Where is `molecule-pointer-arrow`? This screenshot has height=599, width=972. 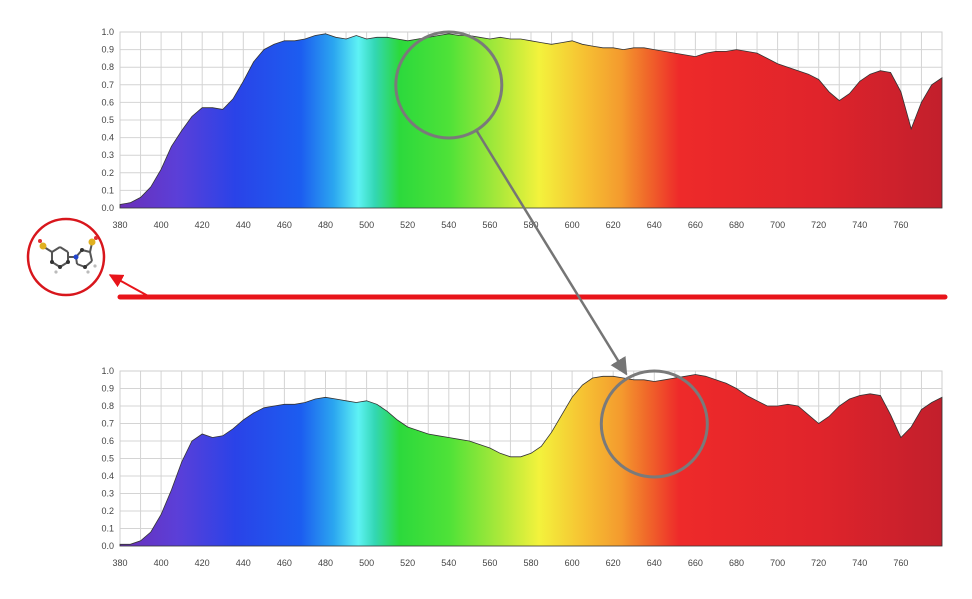 molecule-pointer-arrow is located at coordinates (129, 286).